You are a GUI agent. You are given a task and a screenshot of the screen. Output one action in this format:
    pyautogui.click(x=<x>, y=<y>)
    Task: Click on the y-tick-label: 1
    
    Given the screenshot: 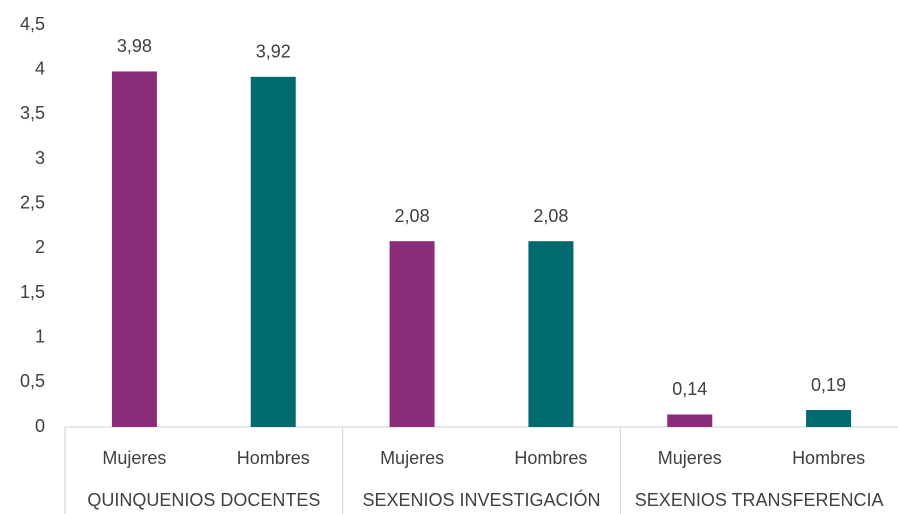 What is the action you would take?
    pyautogui.click(x=40, y=336)
    